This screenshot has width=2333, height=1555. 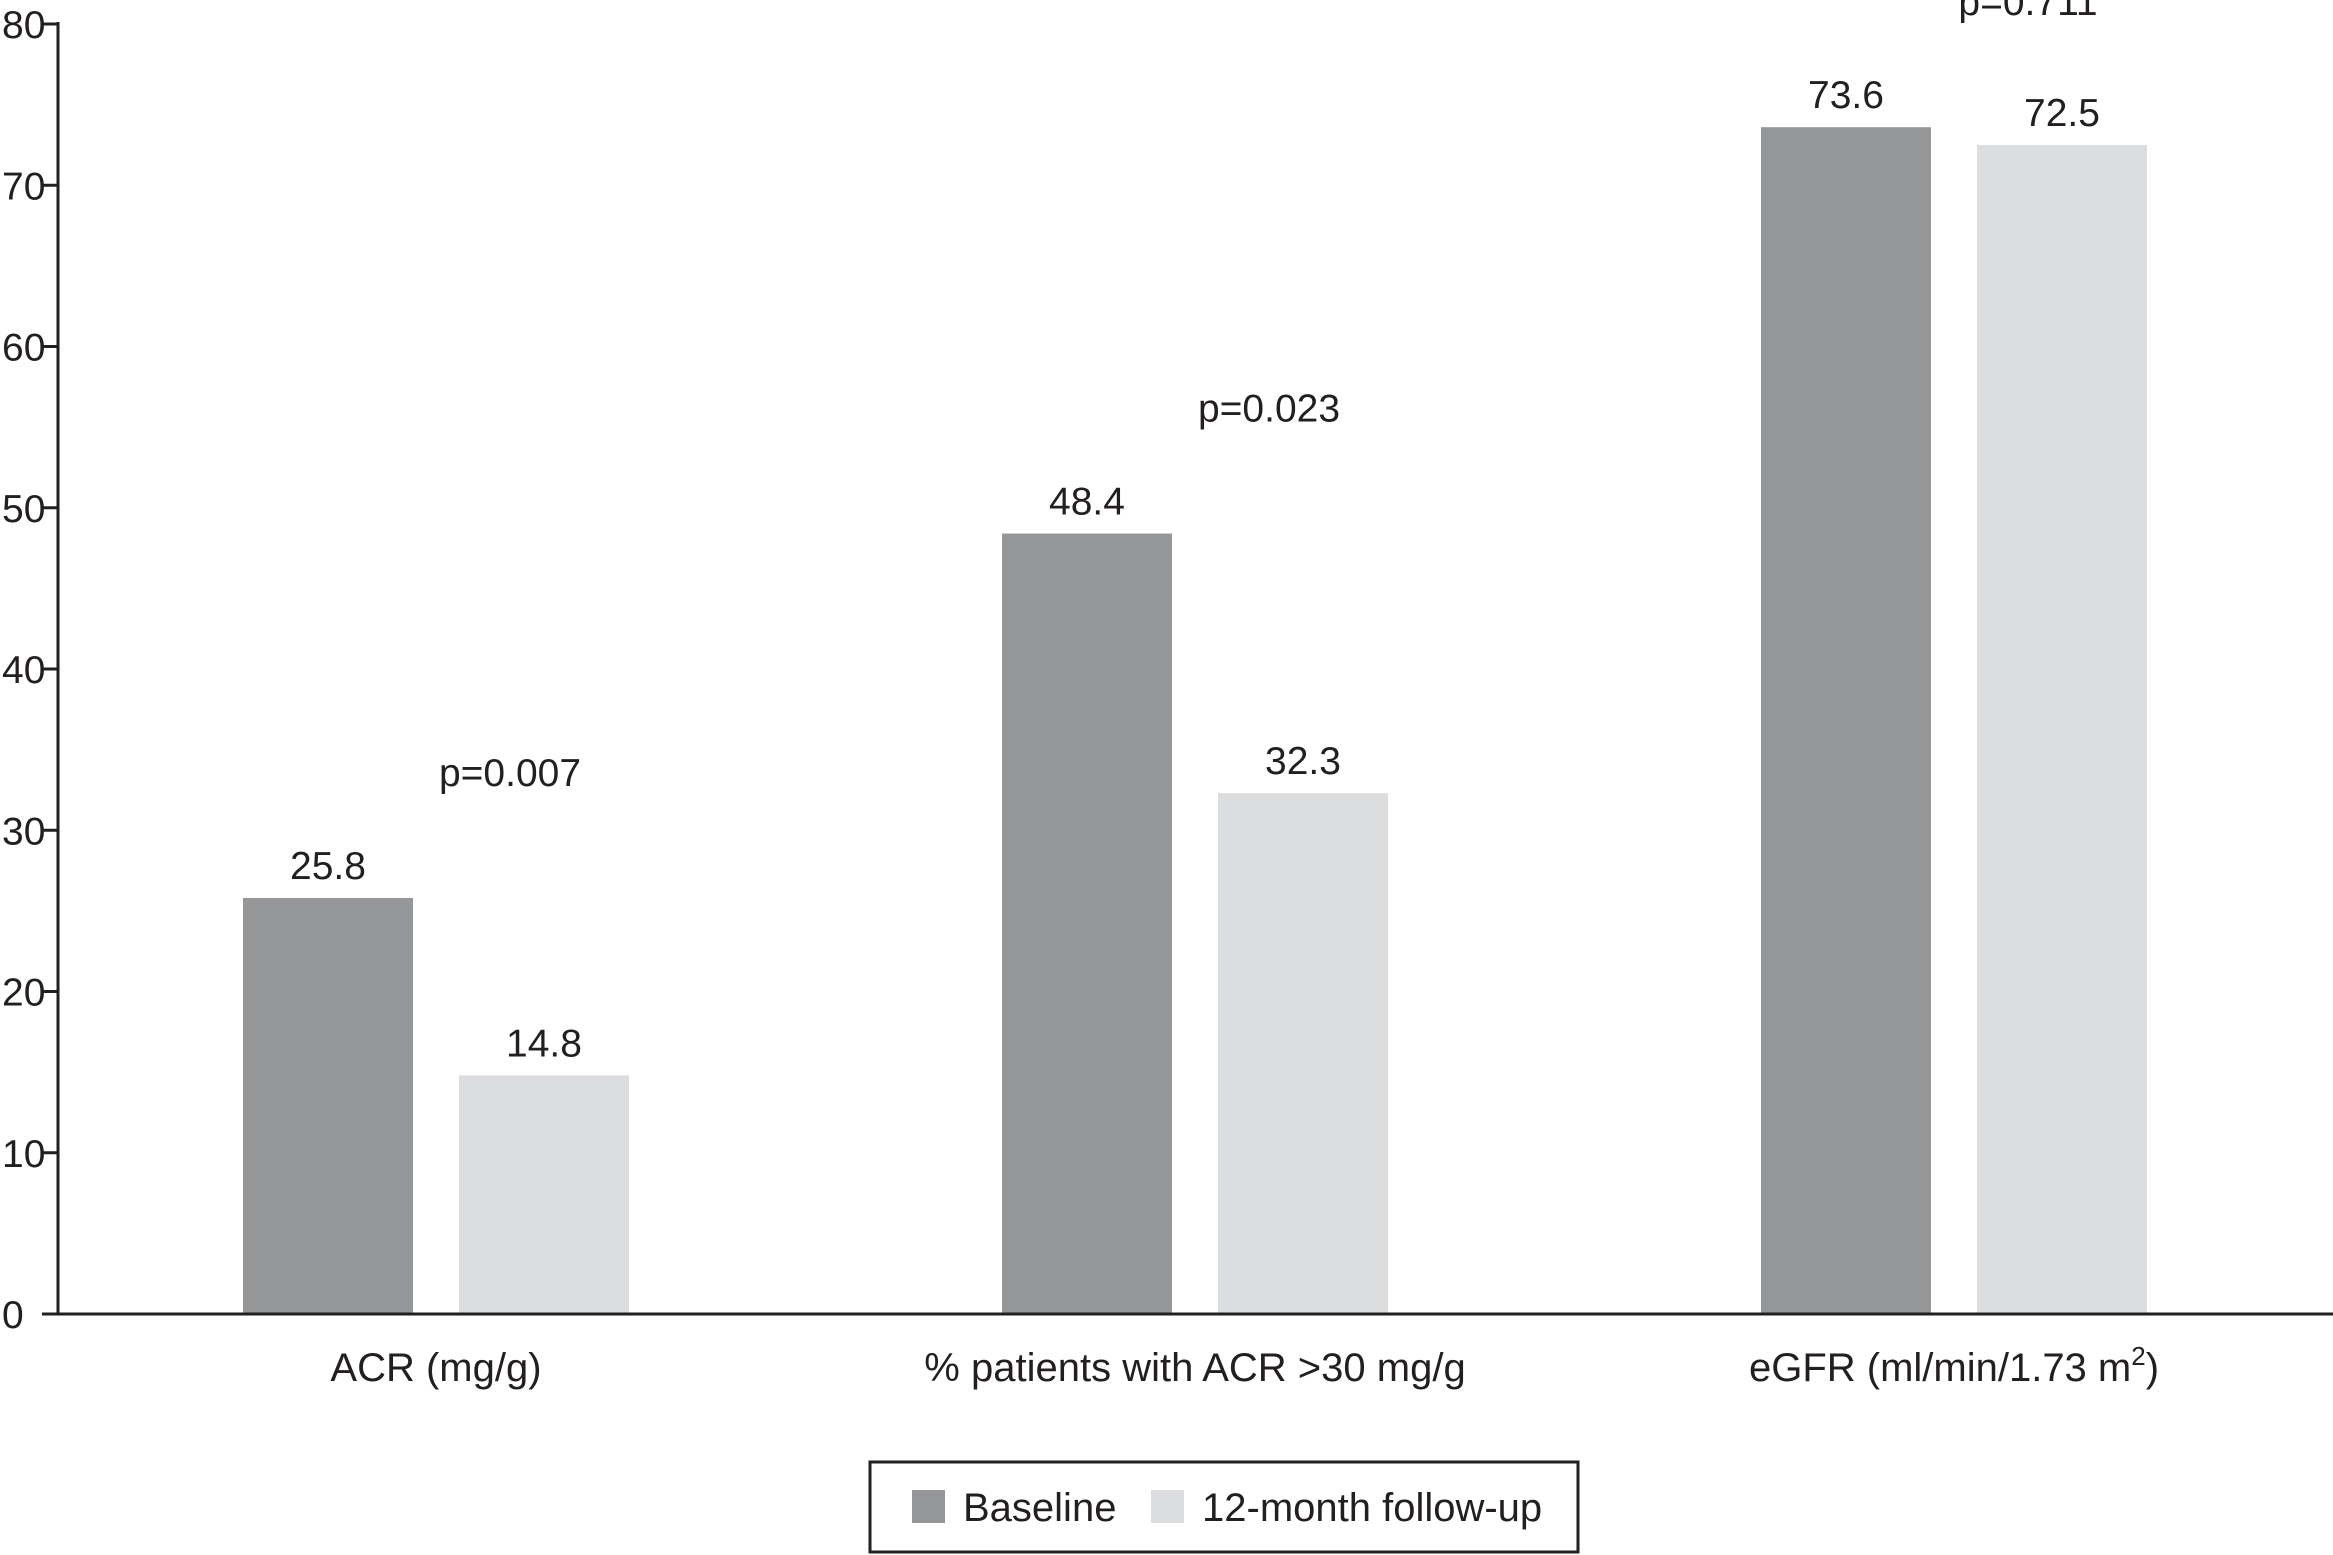 I want to click on x-tick-label: eGFR (ml/min/1.73 m2), so click(x=1954, y=1365).